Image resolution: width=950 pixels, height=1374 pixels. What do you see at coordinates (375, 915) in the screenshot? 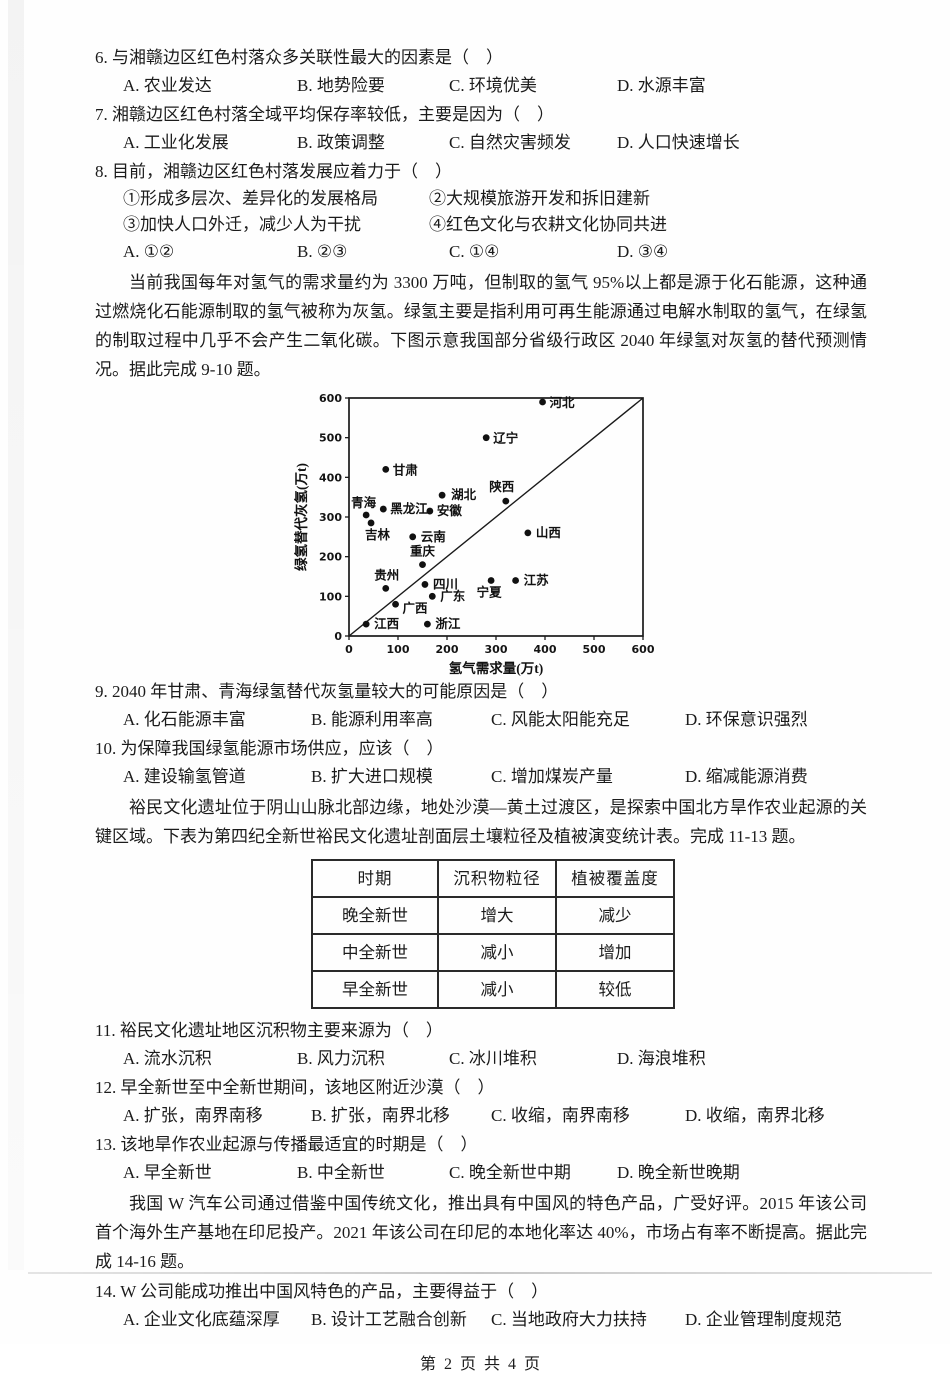
I see `table-cell: 晚全新世` at bounding box center [375, 915].